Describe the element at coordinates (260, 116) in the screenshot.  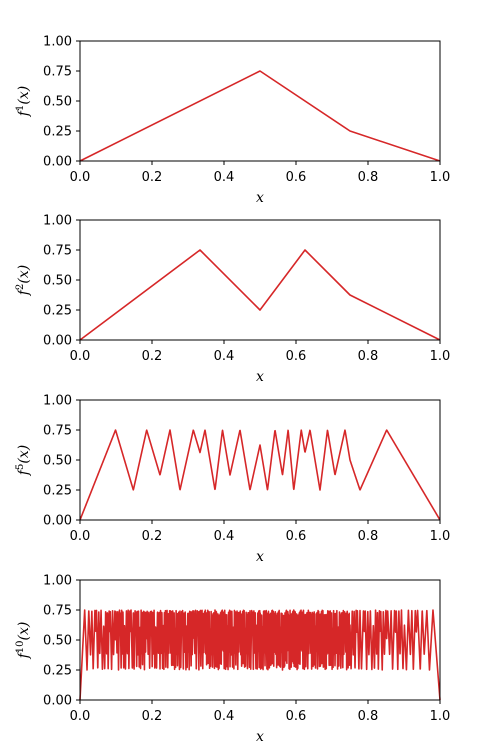
I see `series-line-f1` at that location.